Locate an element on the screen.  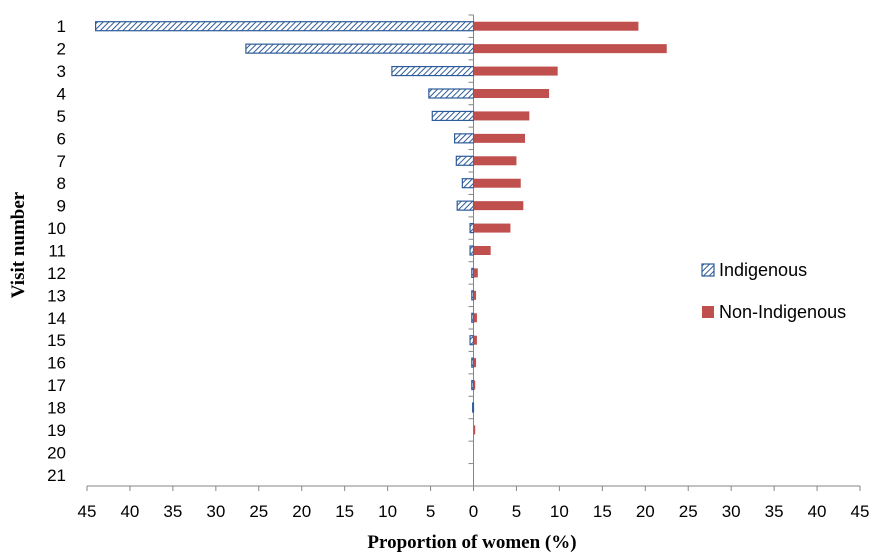
y-tick-label: 8 is located at coordinates (61, 183).